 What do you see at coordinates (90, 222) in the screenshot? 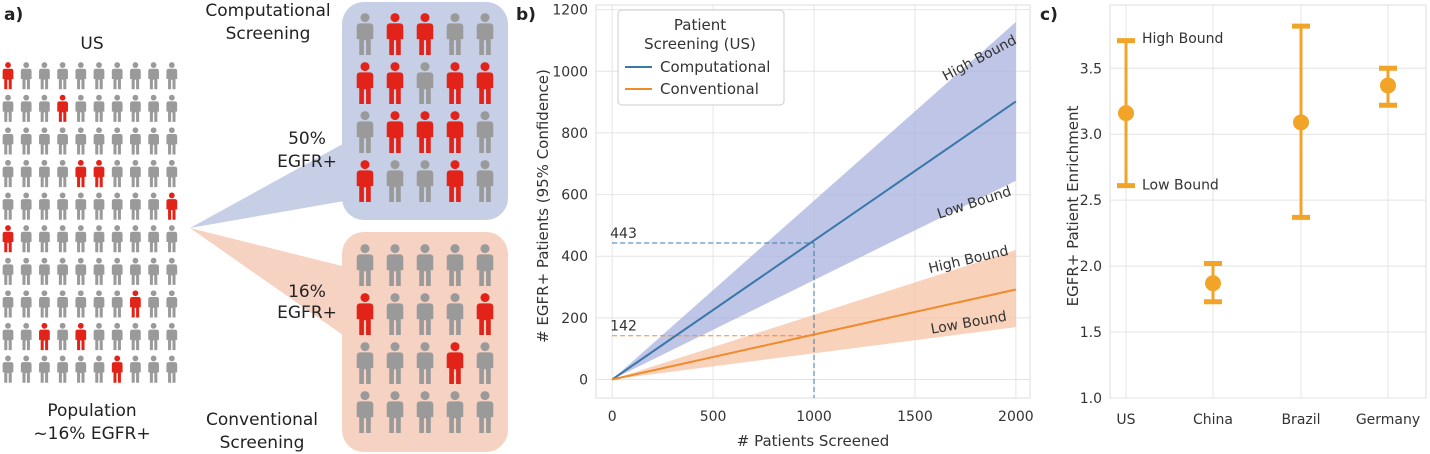
I see `population-grid` at bounding box center [90, 222].